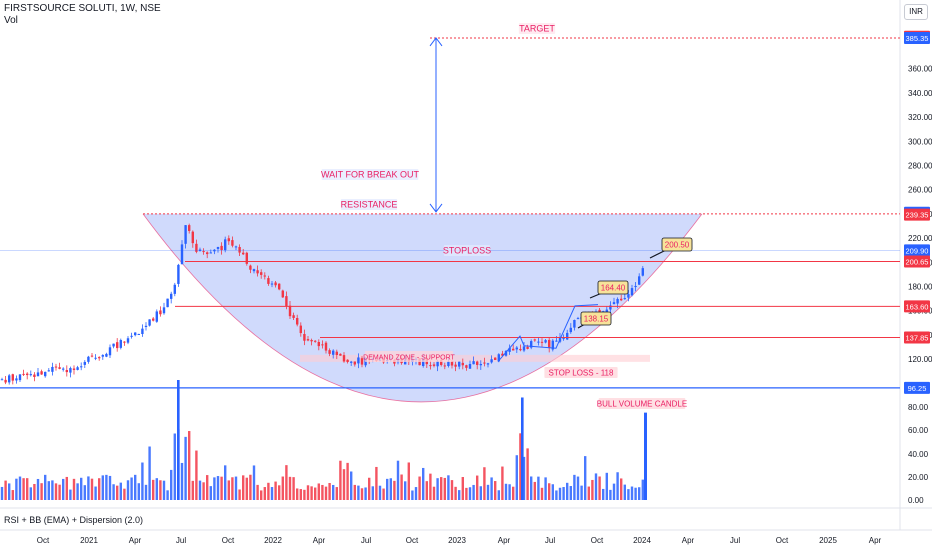 The image size is (932, 550). I want to click on callout-200: 200.50, so click(671, 248).